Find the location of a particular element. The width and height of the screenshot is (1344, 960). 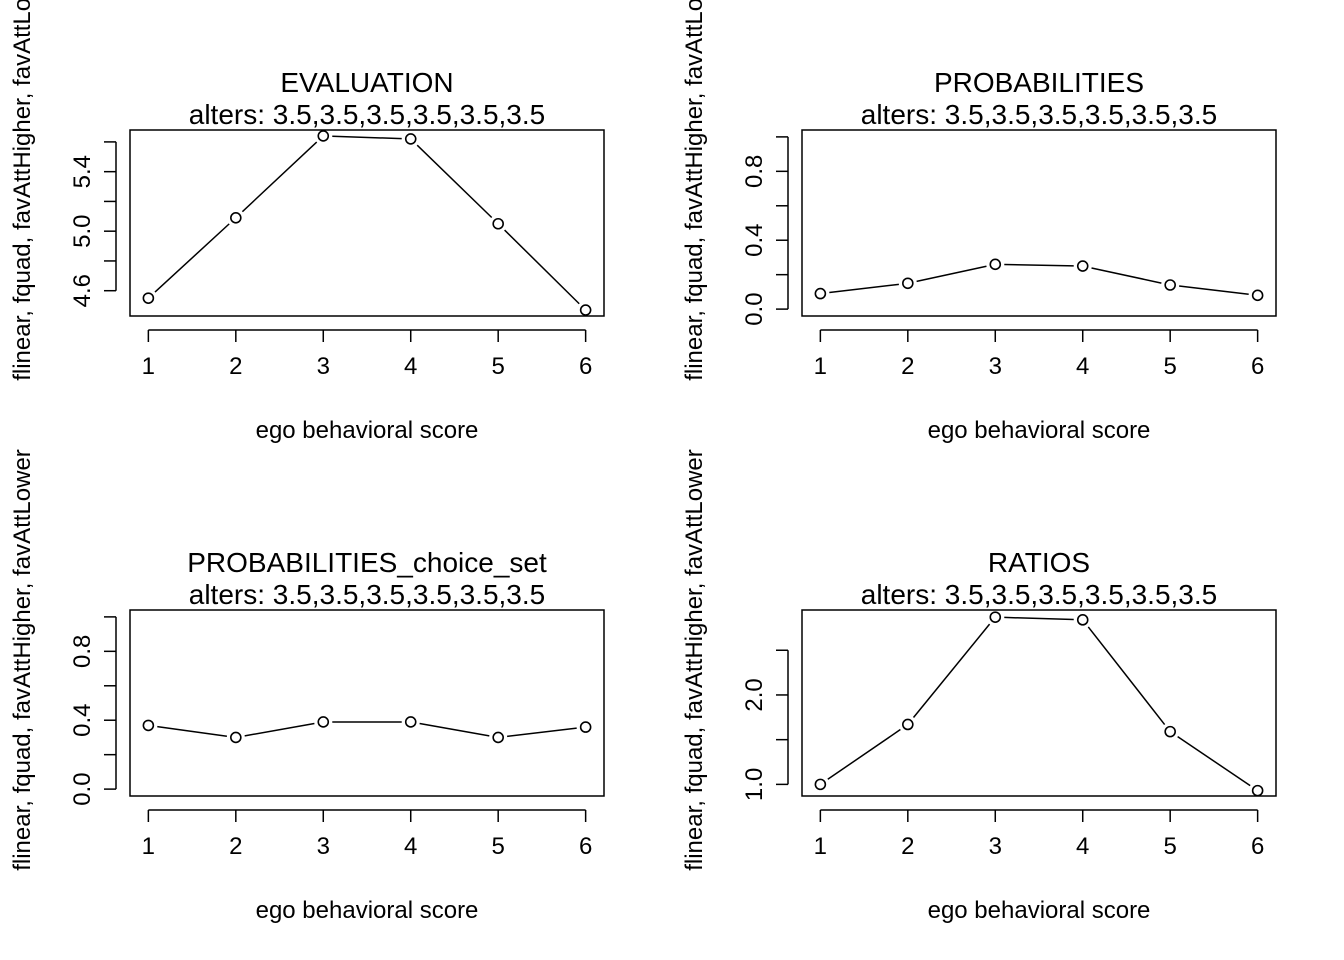

chart-title: EVALUATION is located at coordinates (366, 82).